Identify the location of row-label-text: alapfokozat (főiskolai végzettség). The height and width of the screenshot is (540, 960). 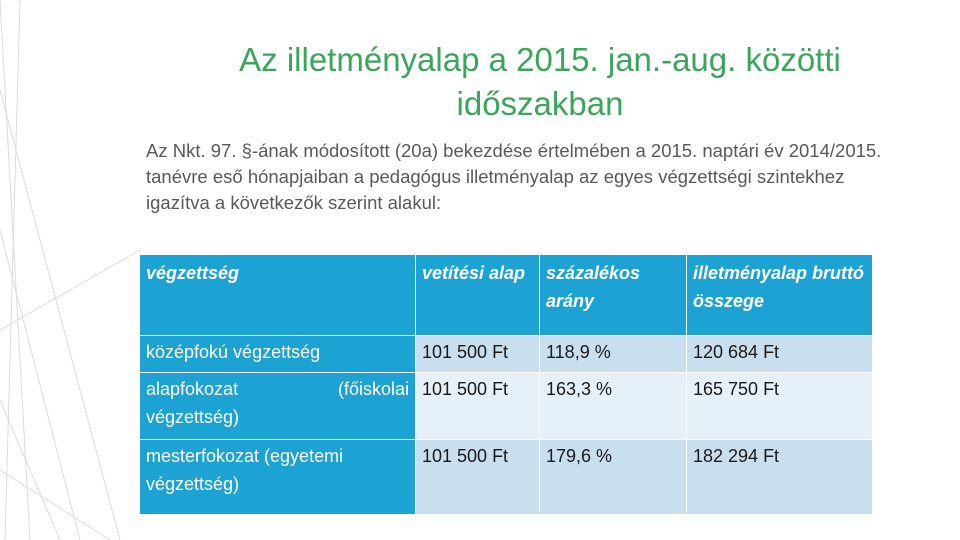
(277, 403).